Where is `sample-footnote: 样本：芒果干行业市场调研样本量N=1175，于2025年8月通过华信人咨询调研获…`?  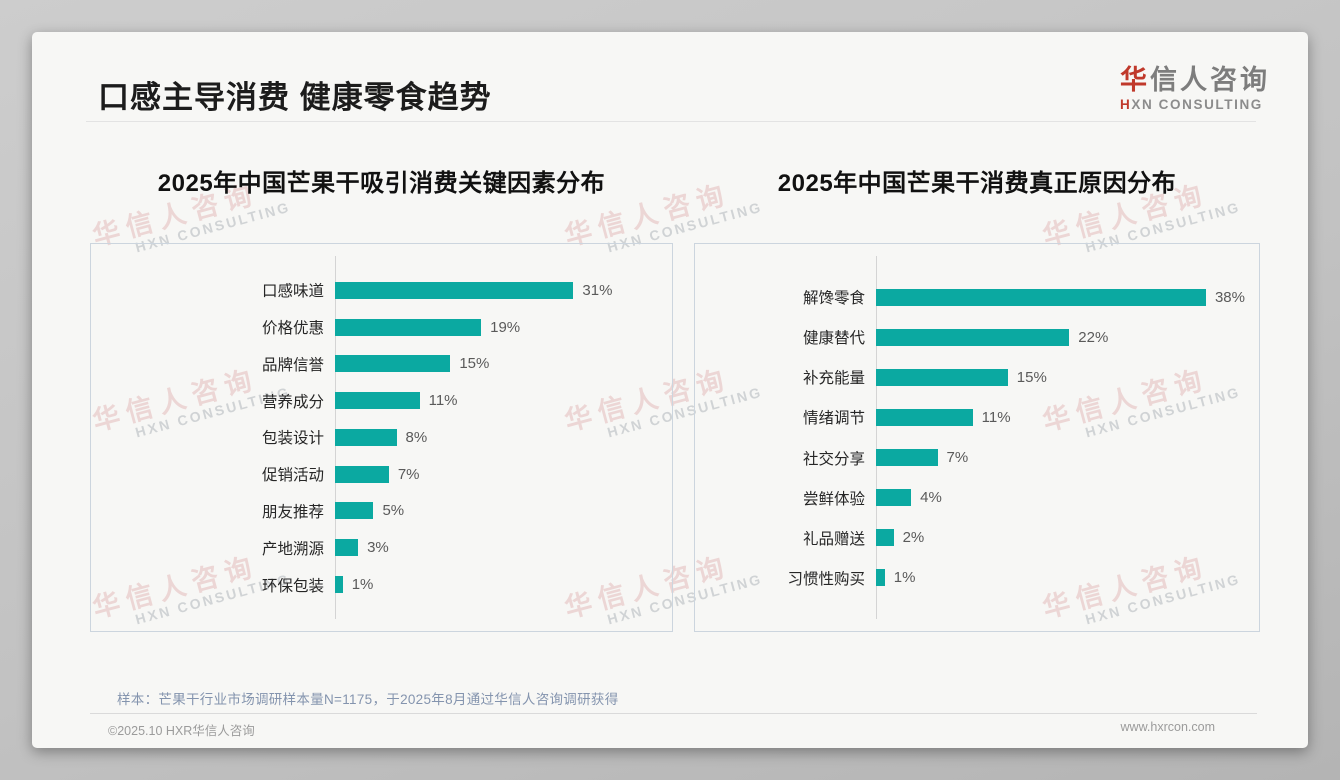 sample-footnote: 样本：芒果干行业市场调研样本量N=1175，于2025年8月通过华信人咨询调研获… is located at coordinates (368, 699).